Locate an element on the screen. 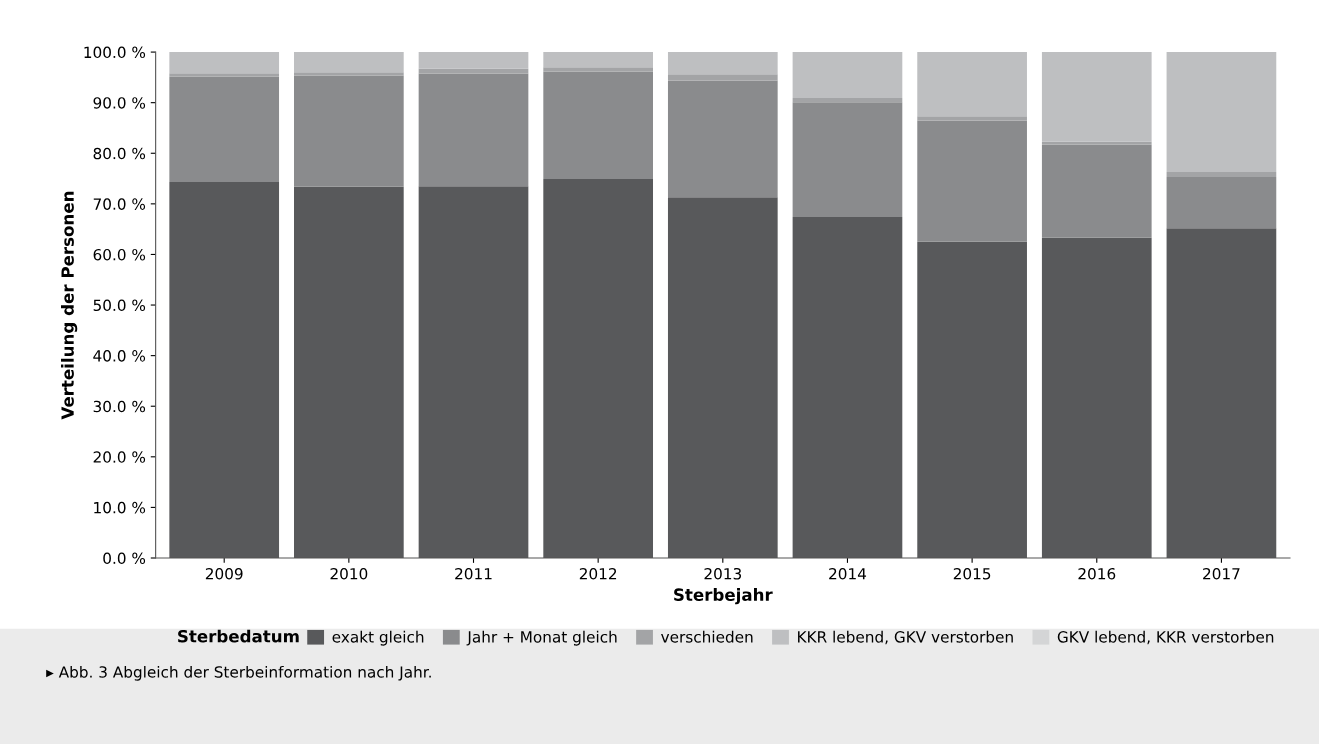 This screenshot has height=744, width=1319. x-axis-title: Sterbejahr is located at coordinates (723, 596).